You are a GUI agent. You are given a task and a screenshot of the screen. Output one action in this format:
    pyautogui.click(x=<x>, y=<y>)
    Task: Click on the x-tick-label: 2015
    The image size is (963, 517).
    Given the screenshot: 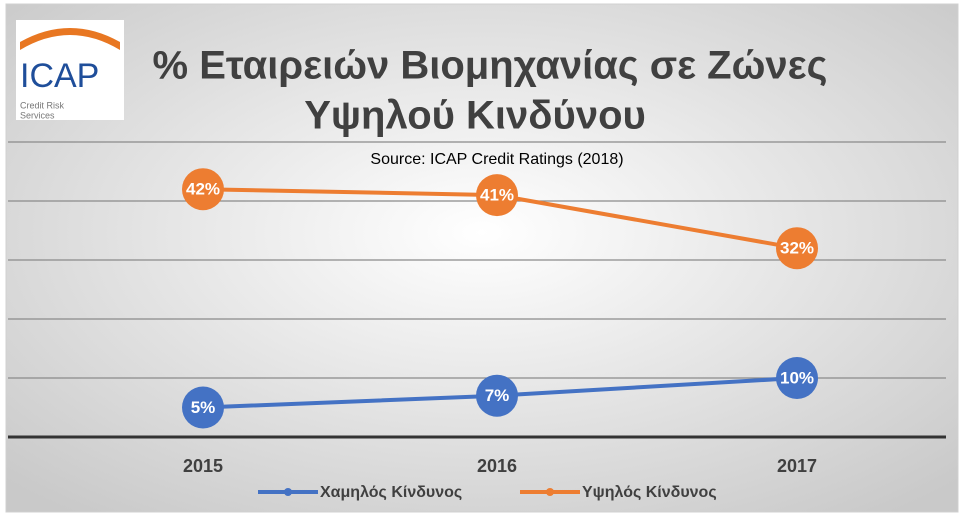 What is the action you would take?
    pyautogui.click(x=203, y=466)
    